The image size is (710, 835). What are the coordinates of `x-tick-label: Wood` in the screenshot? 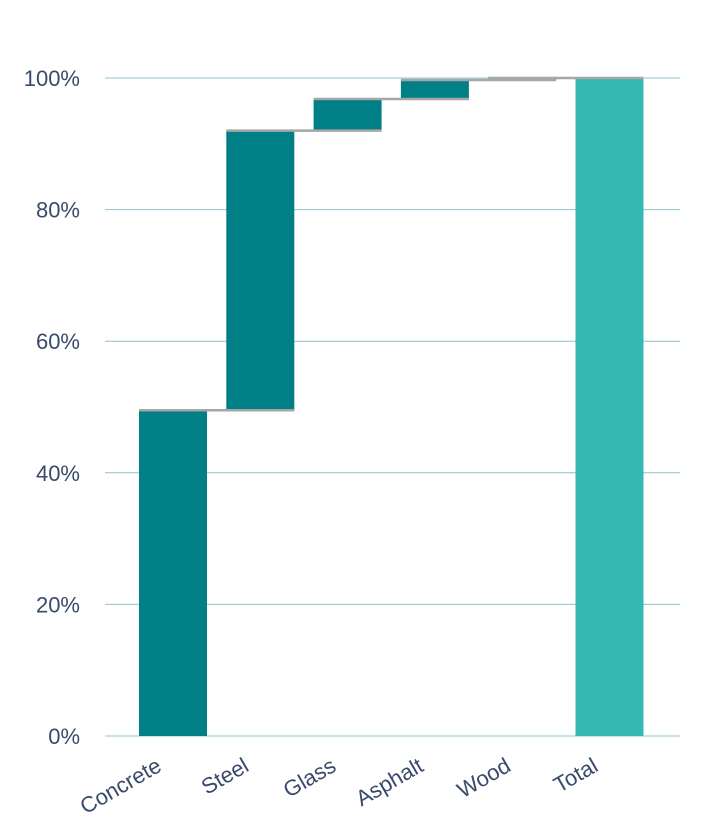 It's located at (484, 778).